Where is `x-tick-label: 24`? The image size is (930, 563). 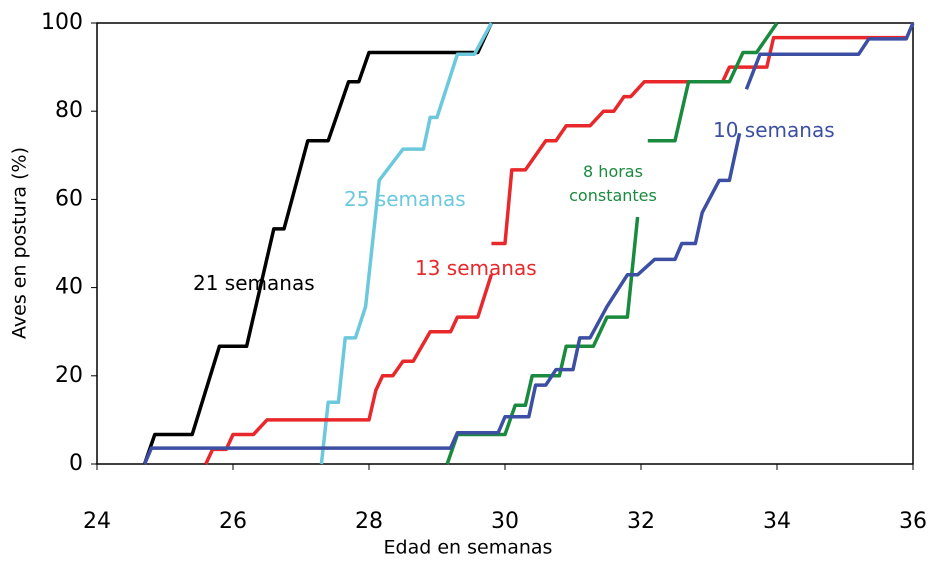 x-tick-label: 24 is located at coordinates (97, 521).